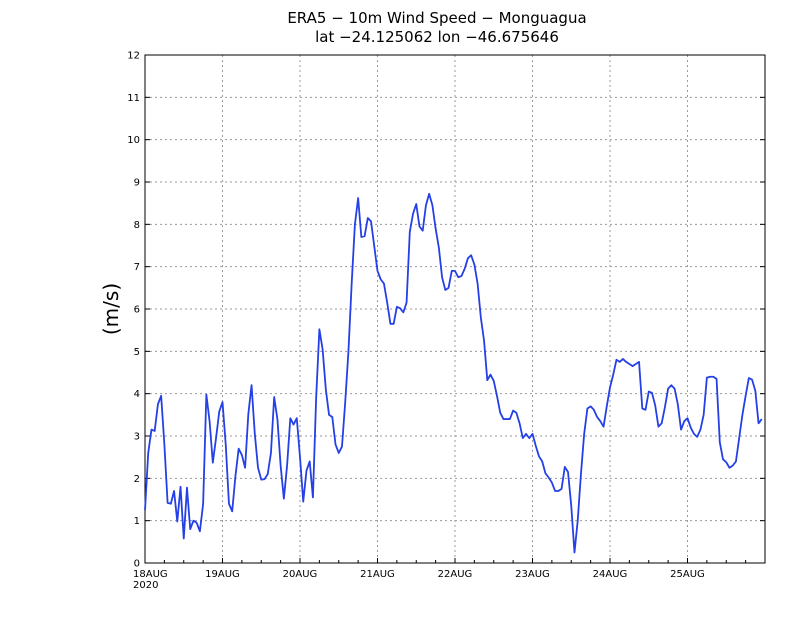  Describe the element at coordinates (137, 183) in the screenshot. I see `y-tick-label: 9` at that location.